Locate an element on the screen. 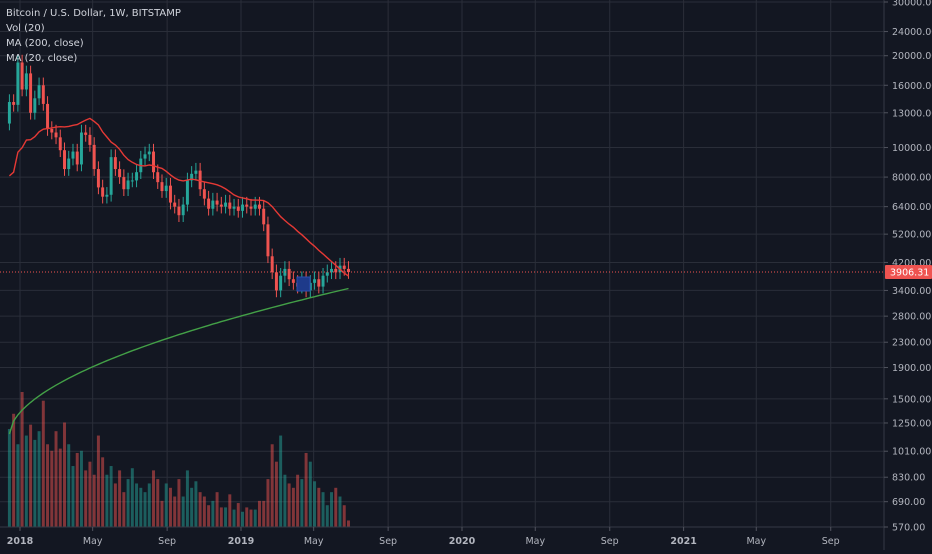  indicator-ma200: MA (200, close) is located at coordinates (45, 43).